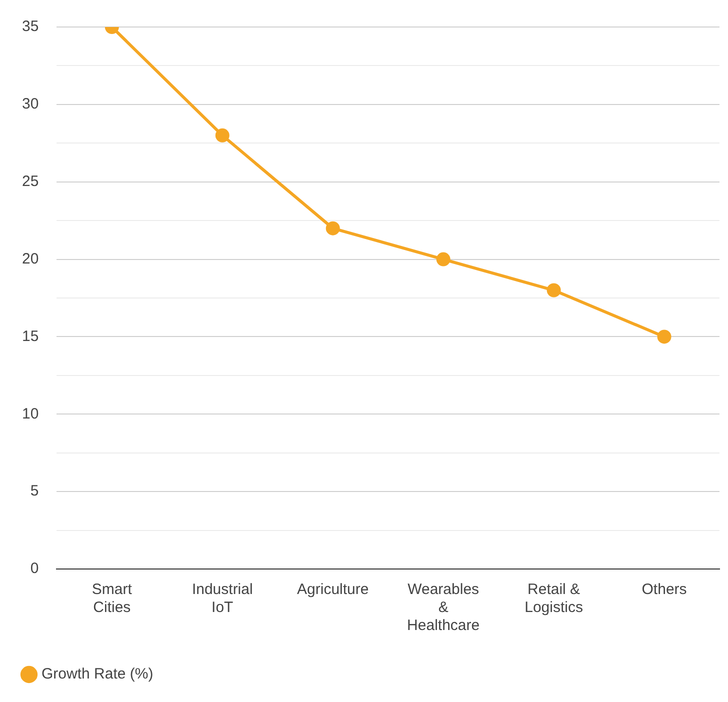 Image resolution: width=728 pixels, height=702 pixels. What do you see at coordinates (30, 27) in the screenshot?
I see `y-tick-label: 35` at bounding box center [30, 27].